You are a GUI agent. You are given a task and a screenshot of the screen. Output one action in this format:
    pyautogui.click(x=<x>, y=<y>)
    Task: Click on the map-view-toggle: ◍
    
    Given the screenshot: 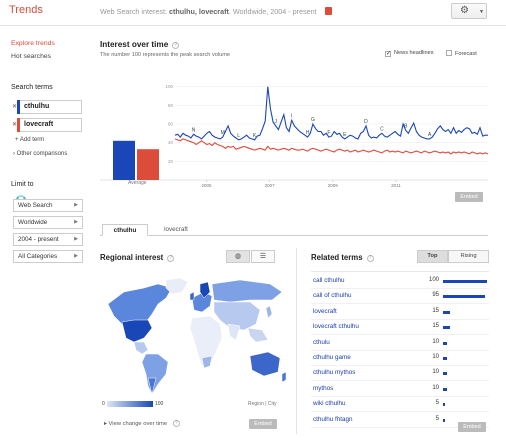 What is the action you would take?
    pyautogui.click(x=238, y=256)
    